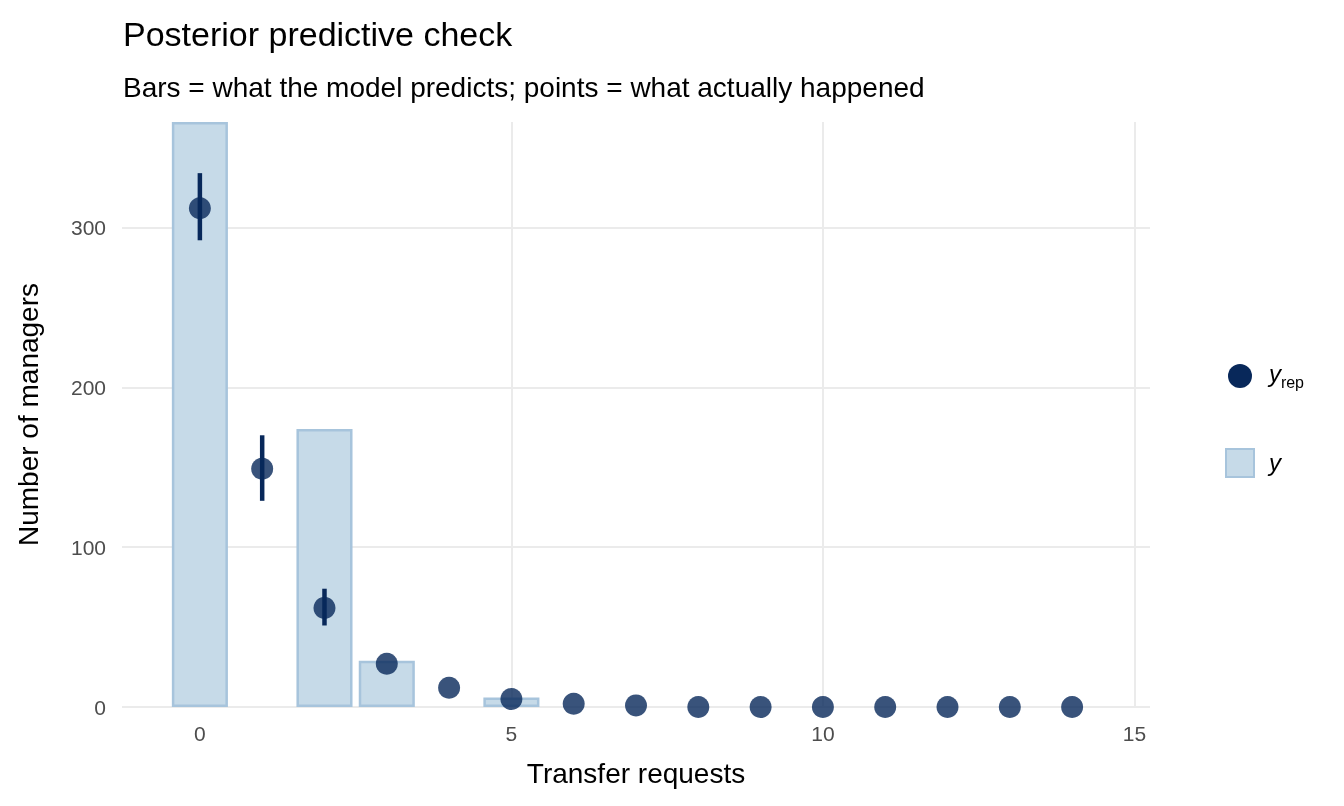 The height and width of the screenshot is (806, 1344). What do you see at coordinates (100, 707) in the screenshot?
I see `y-tick-label: 0` at bounding box center [100, 707].